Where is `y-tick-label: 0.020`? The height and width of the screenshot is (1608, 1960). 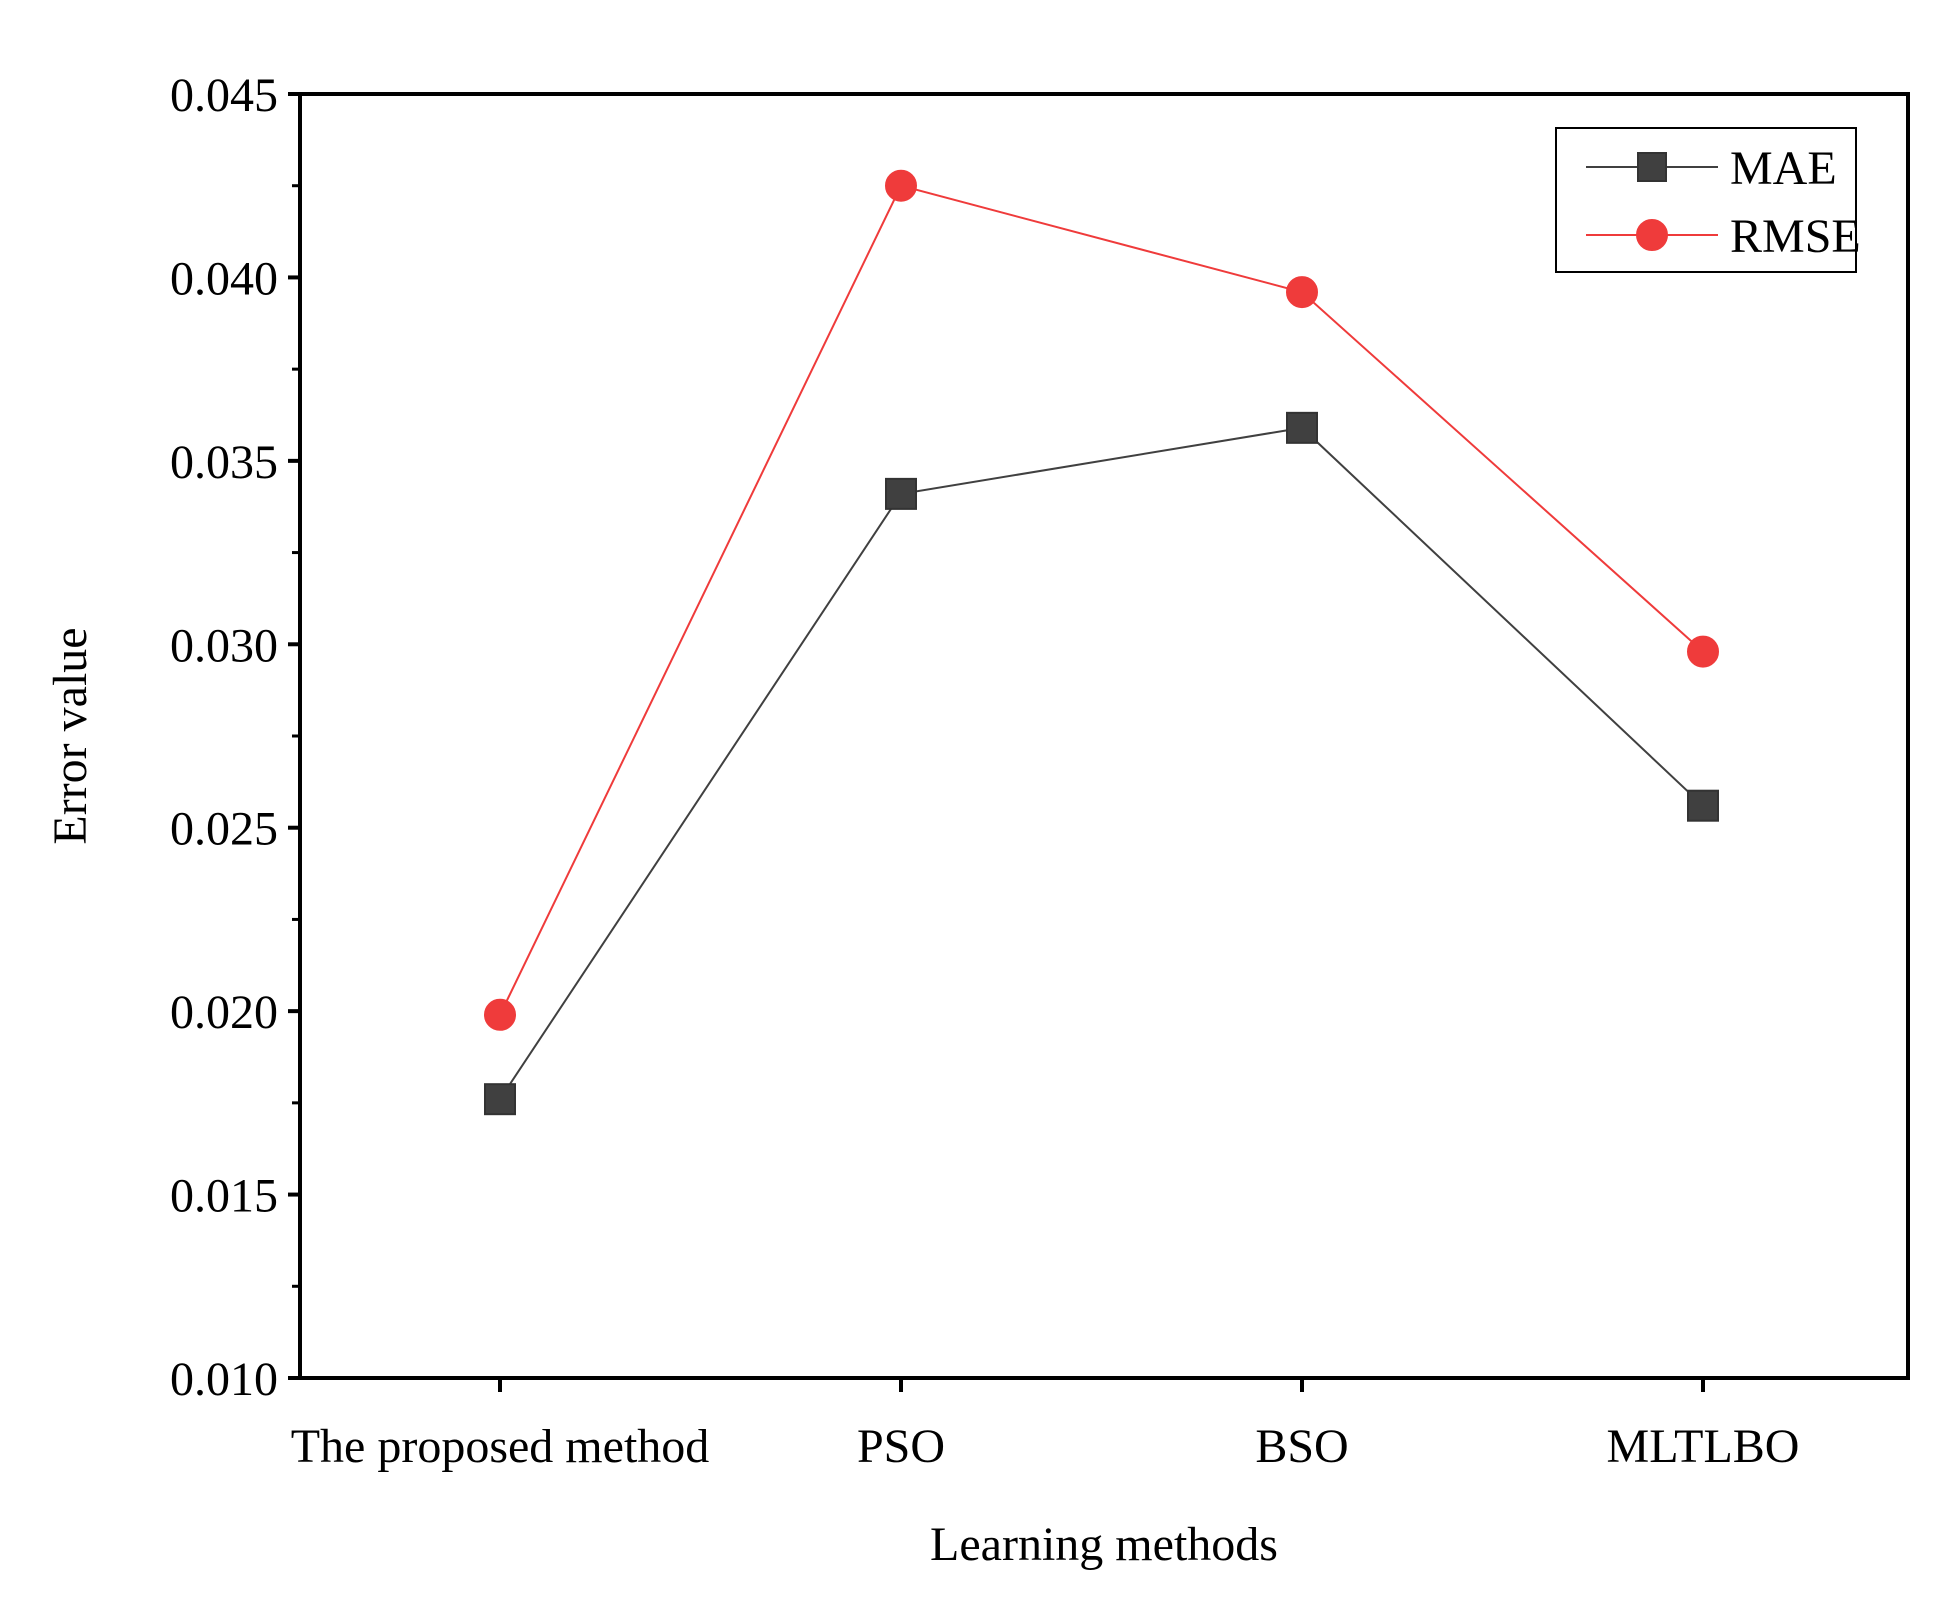
y-tick-label: 0.020 is located at coordinates (224, 1012).